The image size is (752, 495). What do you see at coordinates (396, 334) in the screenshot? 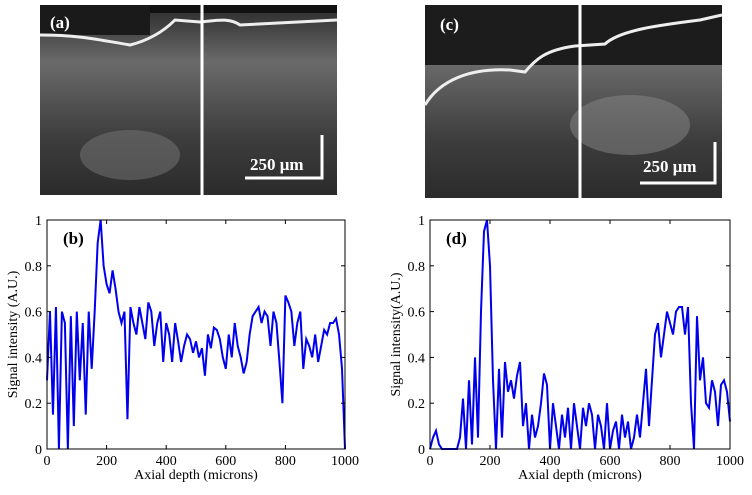
I see `y-axis-label: Signal intensity(A.U.)` at bounding box center [396, 334].